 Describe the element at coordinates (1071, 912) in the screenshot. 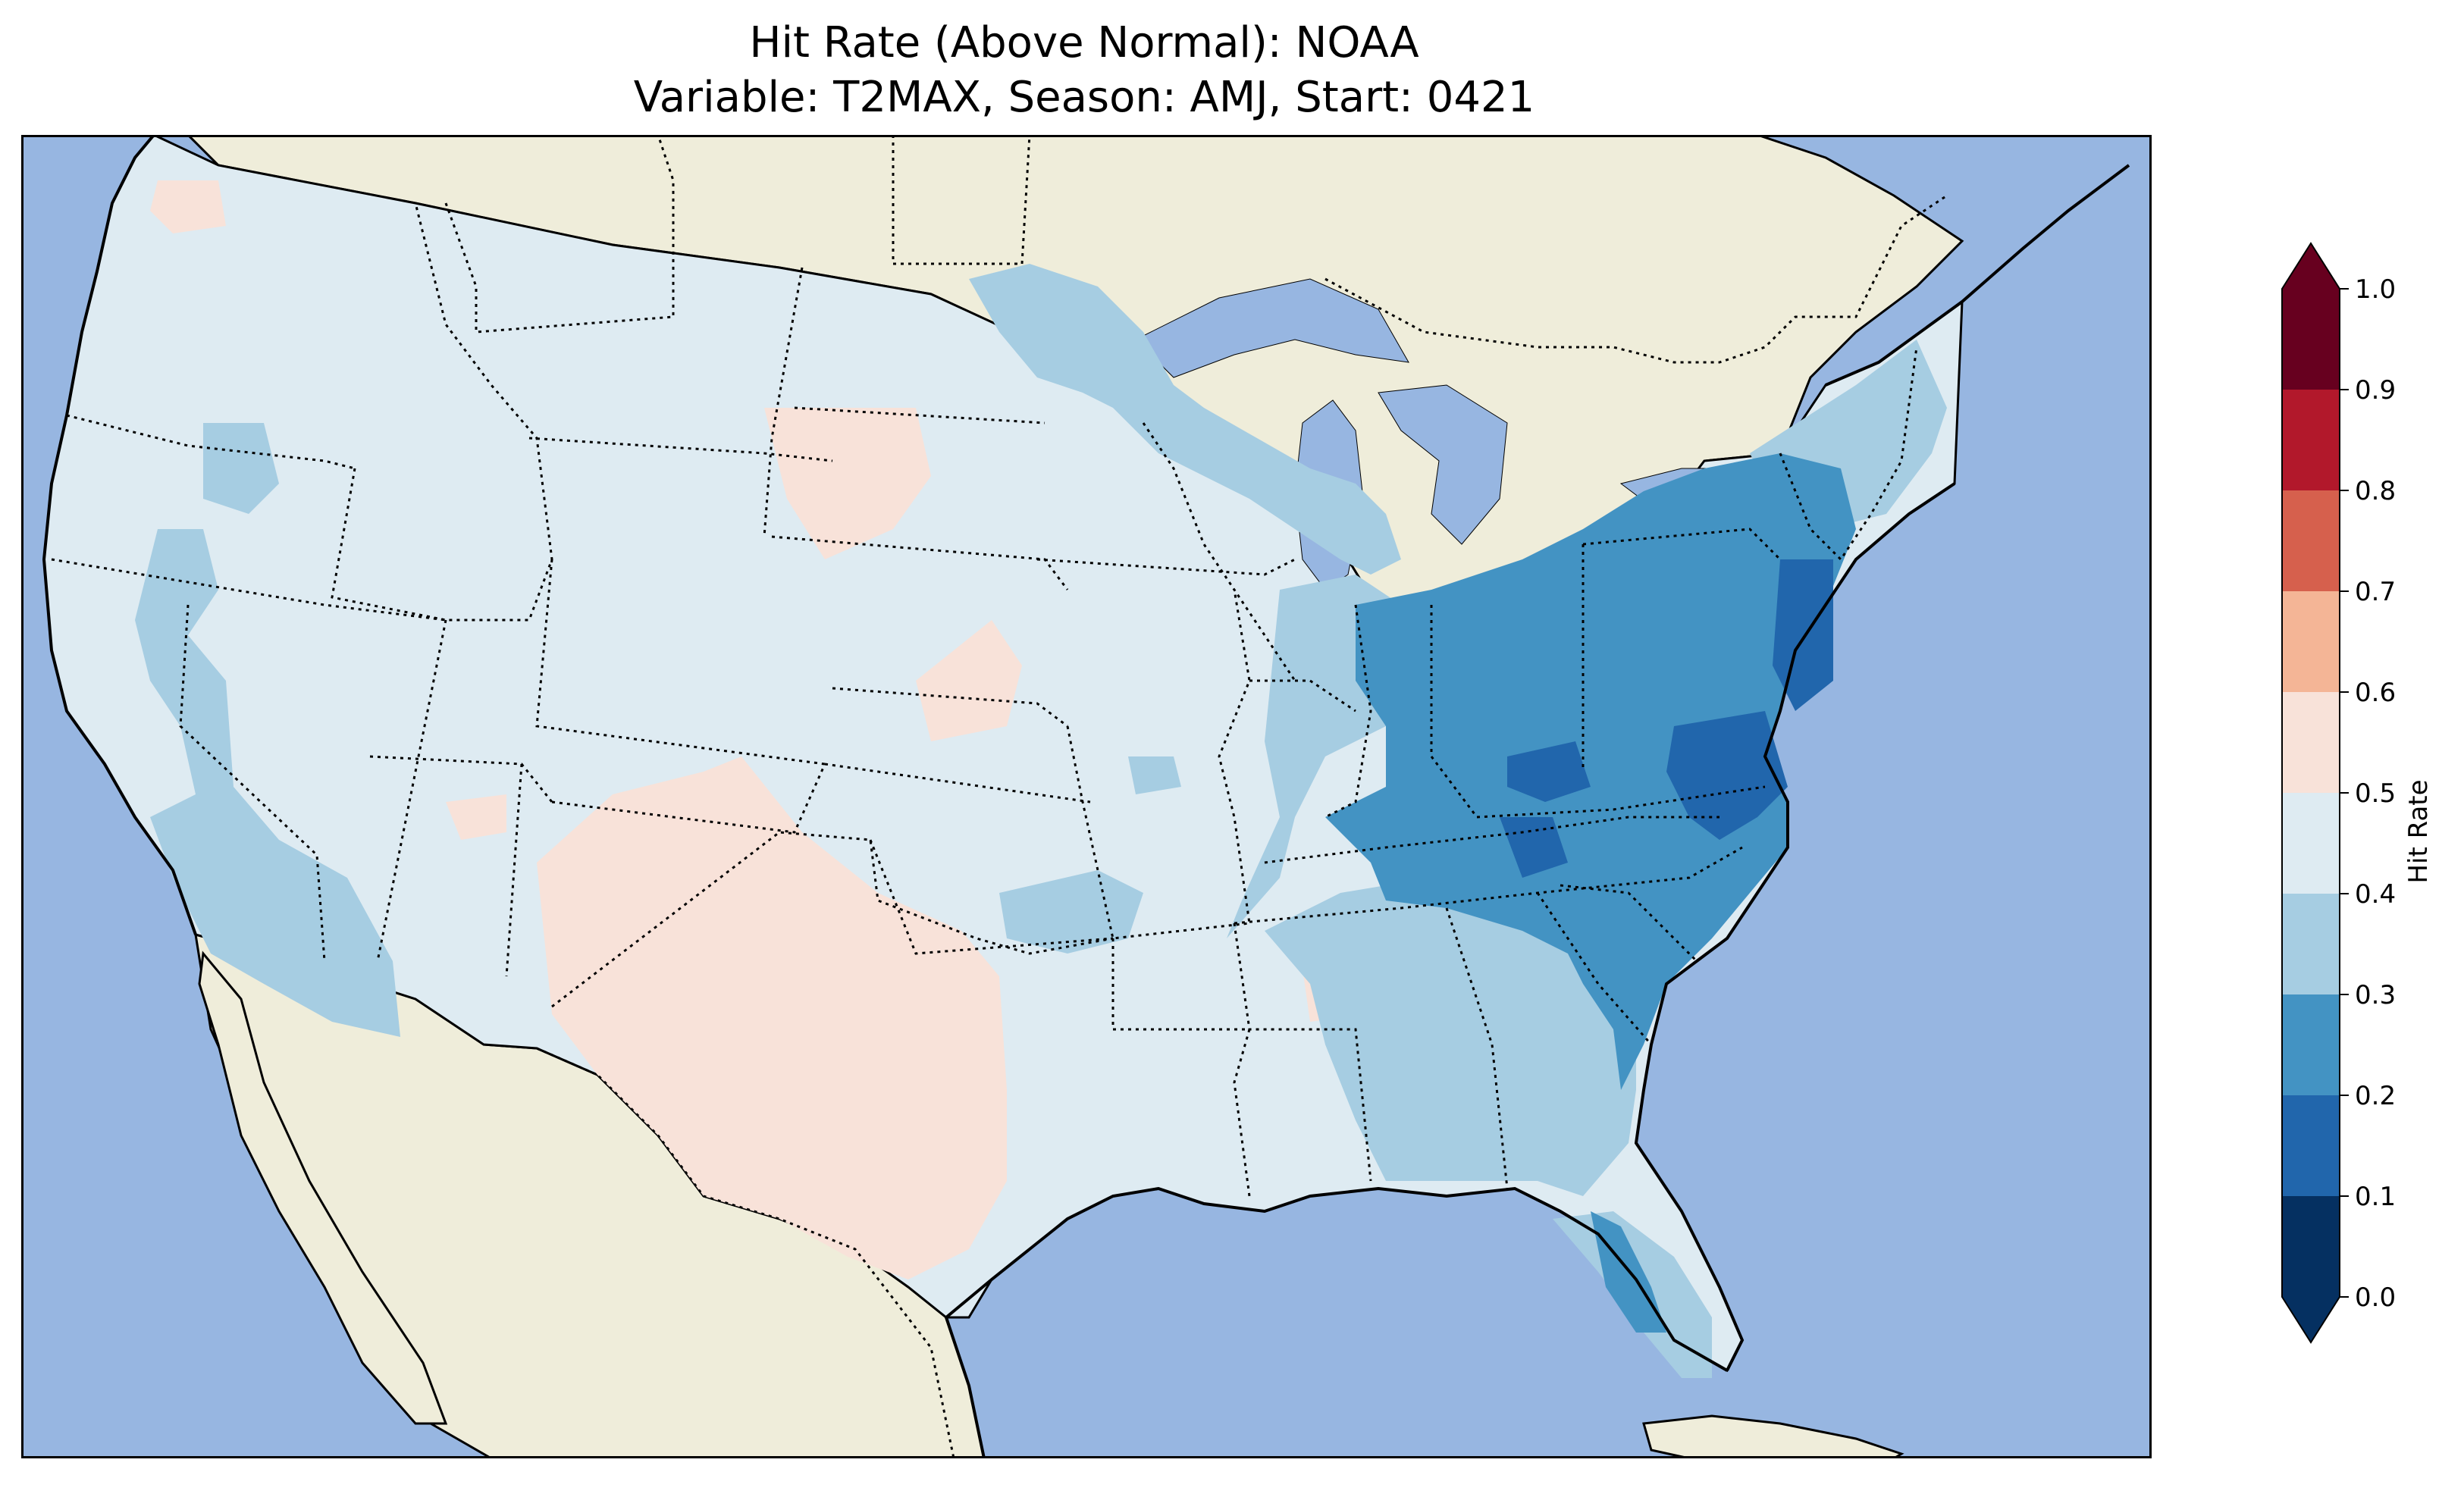

I see `region-oklahoma-blue` at that location.